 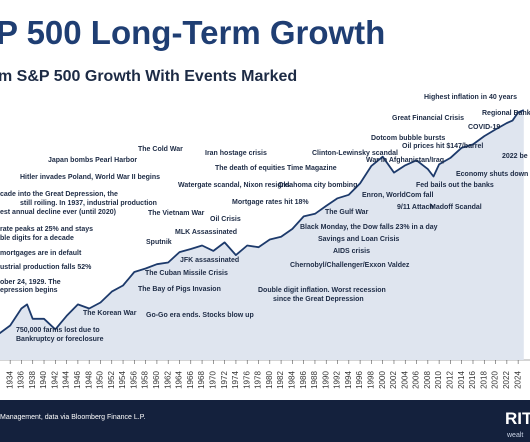 I want to click on x-tick-label: 1938, so click(x=32, y=380).